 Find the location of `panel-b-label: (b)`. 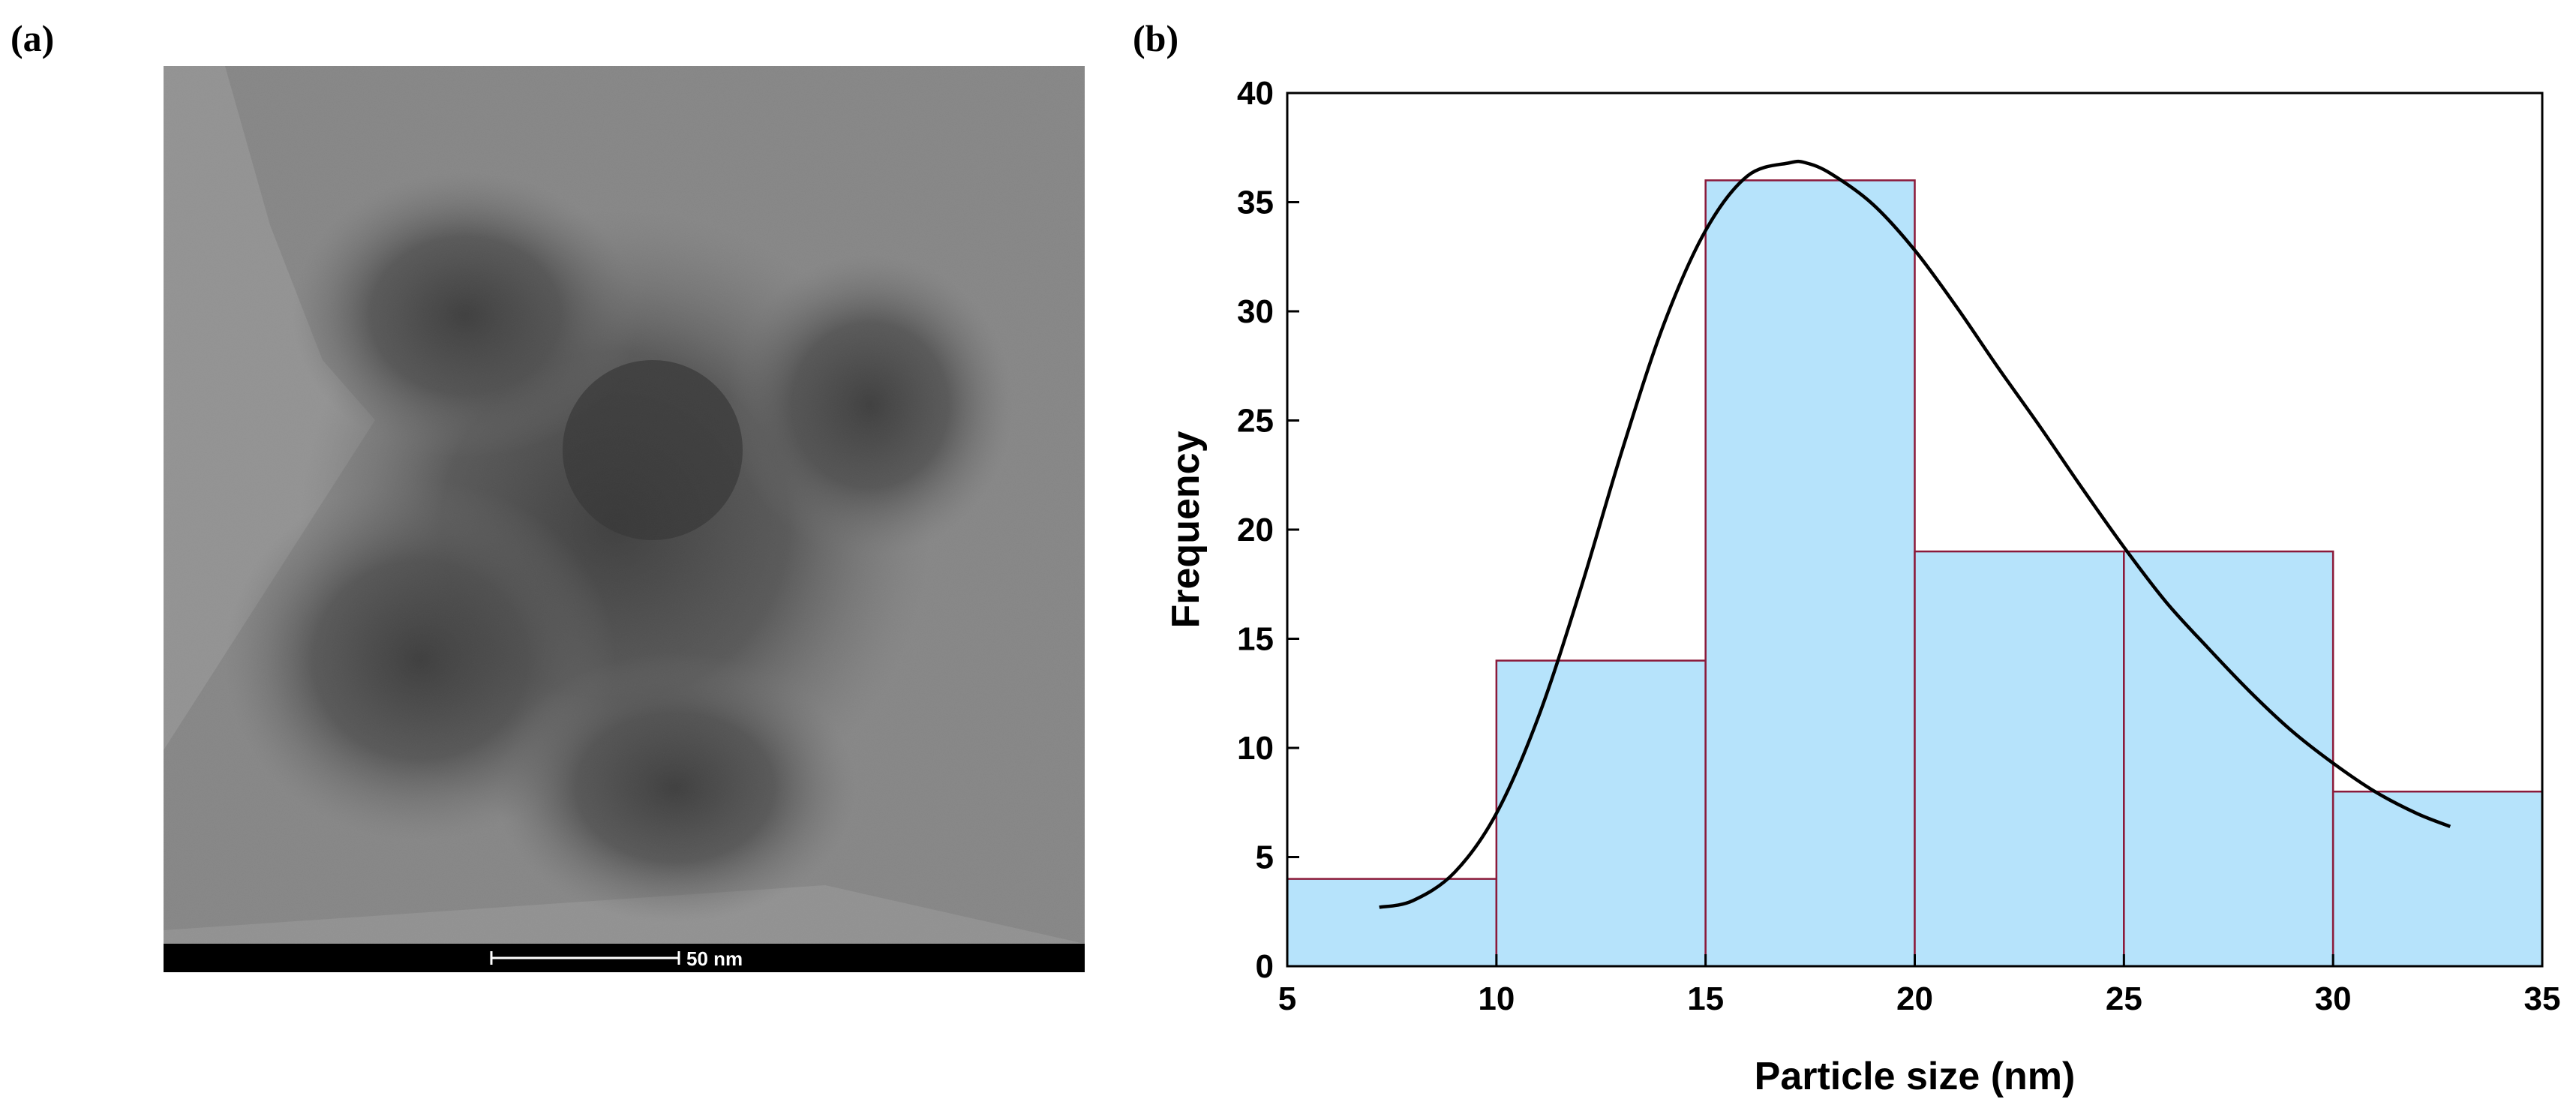

panel-b-label: (b) is located at coordinates (1156, 38).